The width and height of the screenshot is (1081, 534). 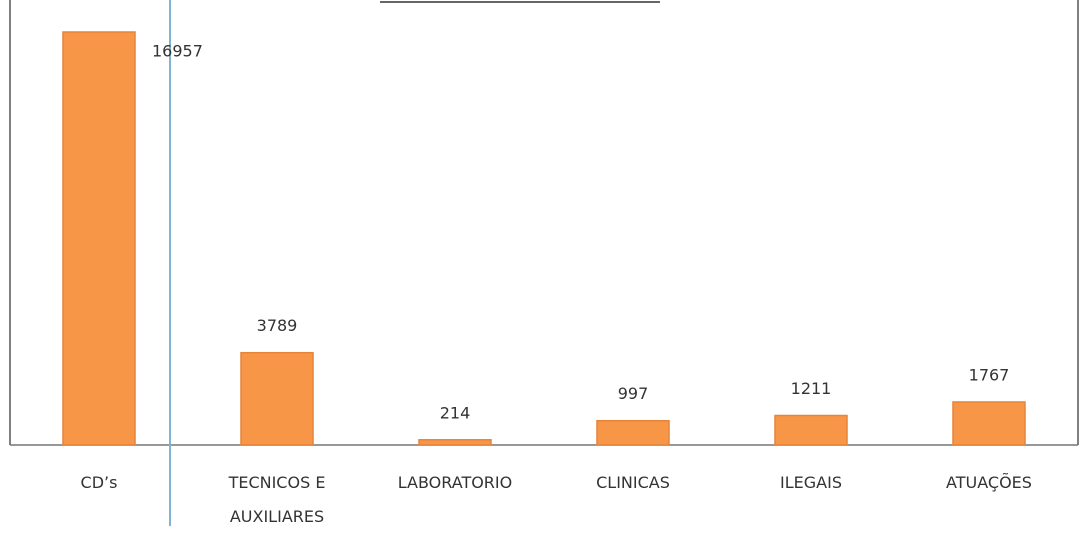 I want to click on data-label: 1767, so click(x=989, y=374).